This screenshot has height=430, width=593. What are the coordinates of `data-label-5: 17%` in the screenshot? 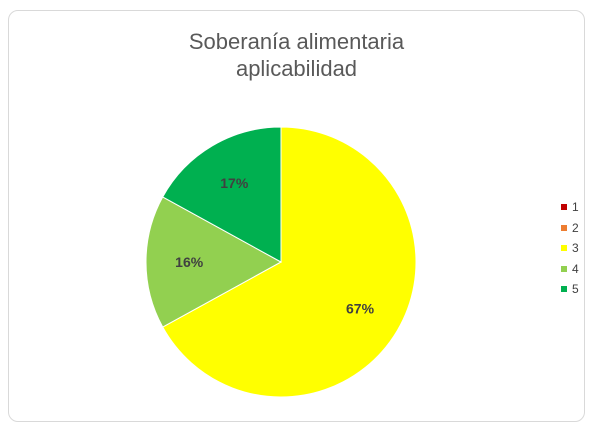 It's located at (234, 183).